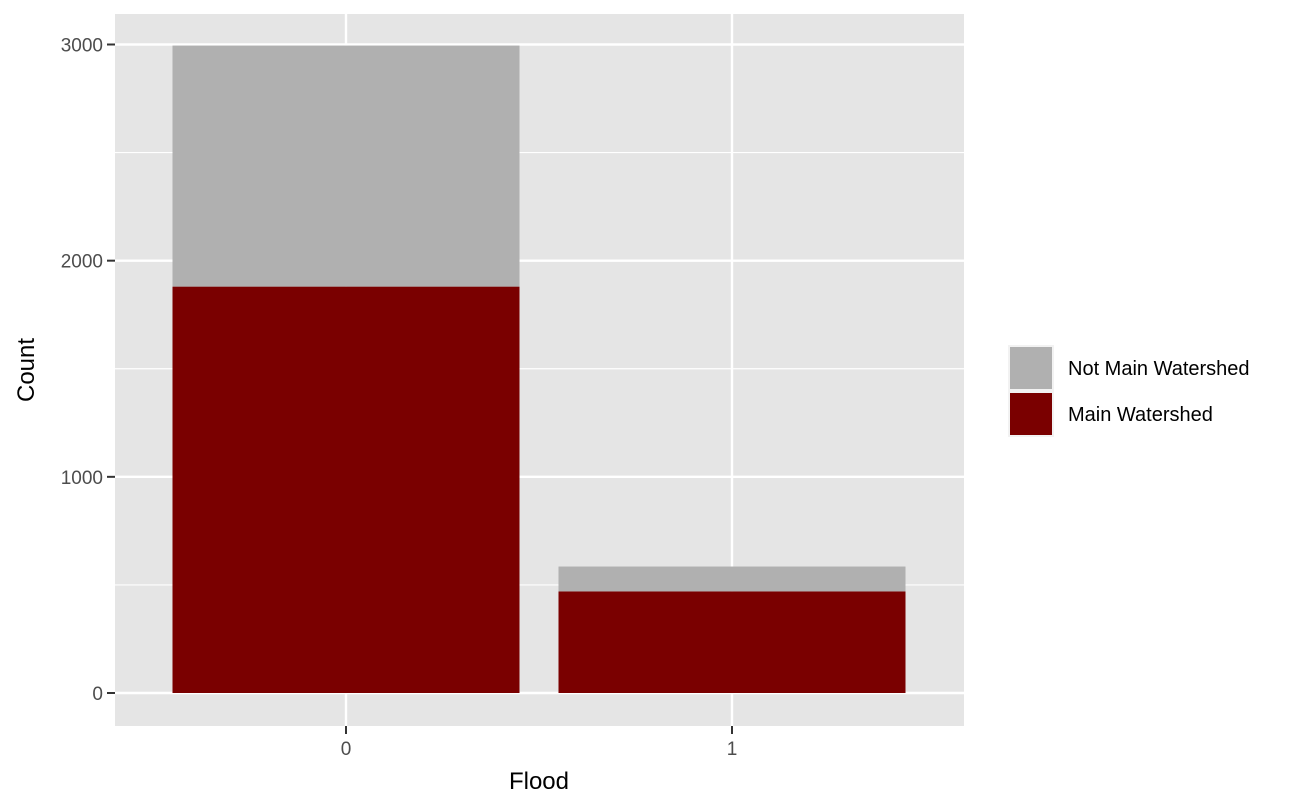  Describe the element at coordinates (88, 370) in the screenshot. I see `y-axis: 0 1000 2000 3000` at that location.